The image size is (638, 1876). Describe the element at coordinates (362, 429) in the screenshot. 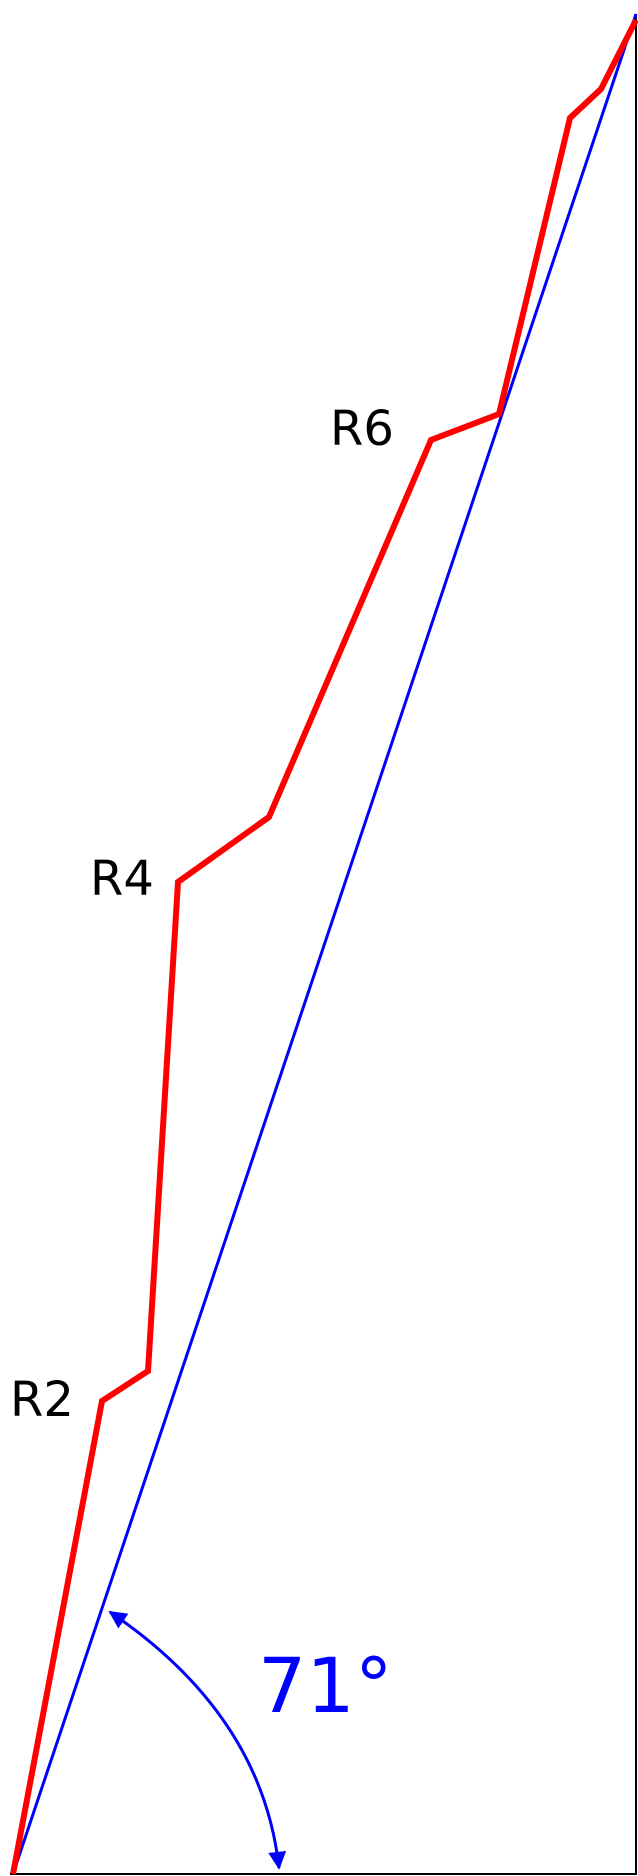

I see `label-r6: R6` at that location.